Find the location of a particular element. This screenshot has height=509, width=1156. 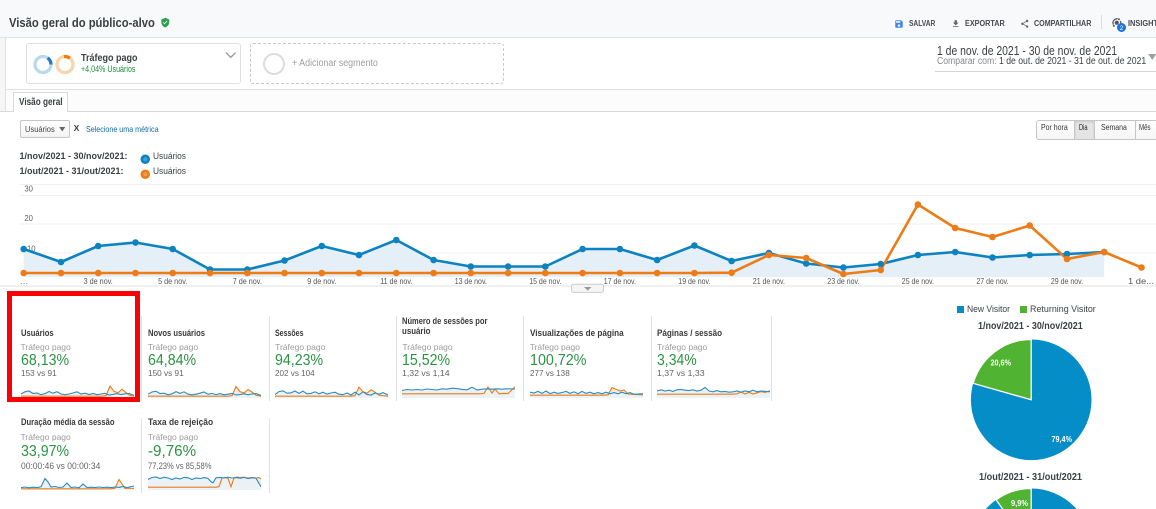

svg-text: 30 is located at coordinates (28, 189).